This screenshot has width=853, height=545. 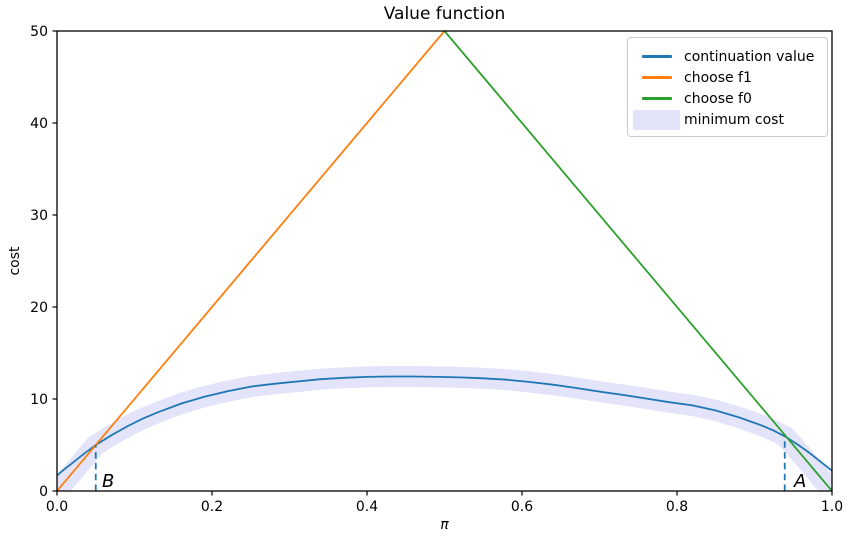 What do you see at coordinates (39, 400) in the screenshot?
I see `y-tick-label: 10` at bounding box center [39, 400].